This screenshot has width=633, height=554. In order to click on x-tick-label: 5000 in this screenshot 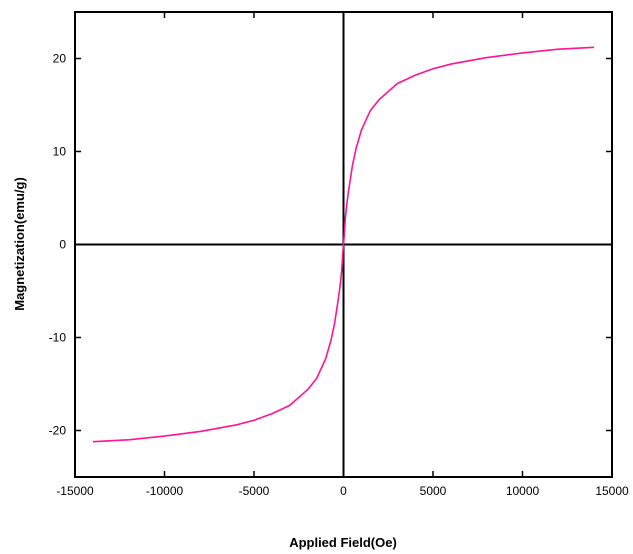, I will do `click(433, 491)`.